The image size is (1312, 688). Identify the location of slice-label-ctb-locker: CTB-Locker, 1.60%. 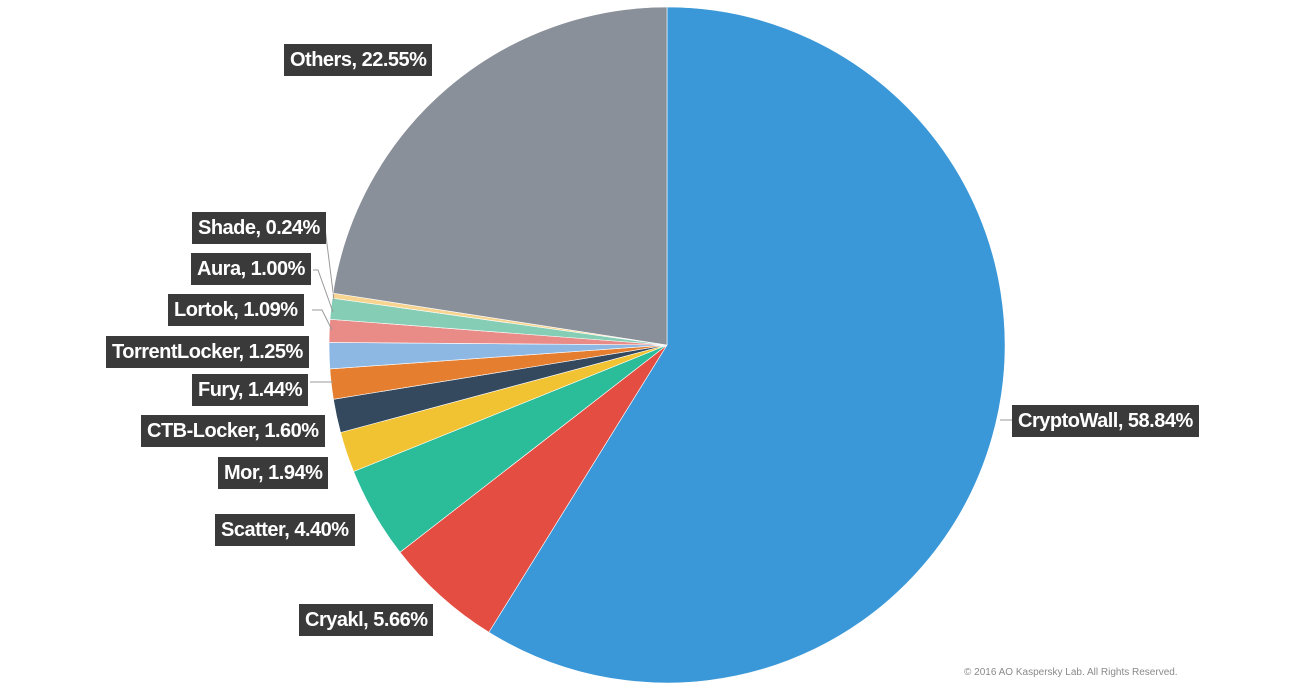
(233, 431).